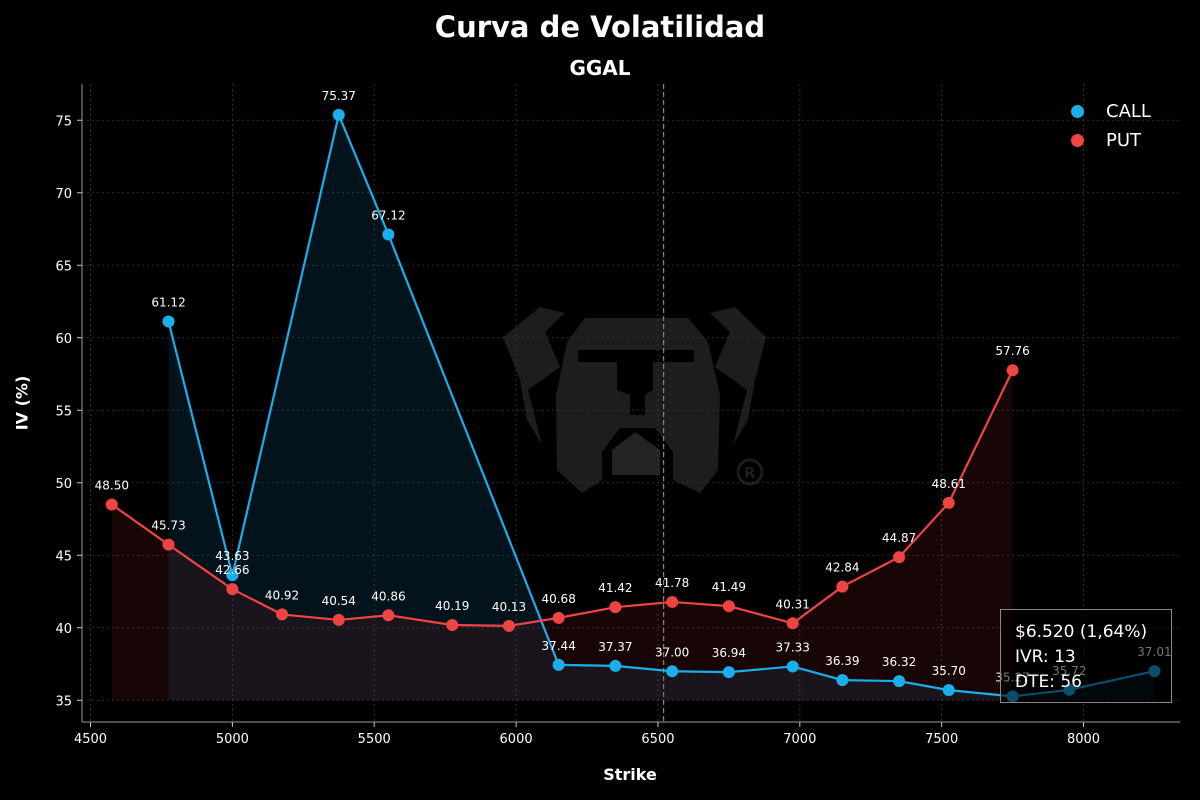 Image resolution: width=1200 pixels, height=800 pixels. What do you see at coordinates (941, 739) in the screenshot?
I see `x-tick-label: 7500` at bounding box center [941, 739].